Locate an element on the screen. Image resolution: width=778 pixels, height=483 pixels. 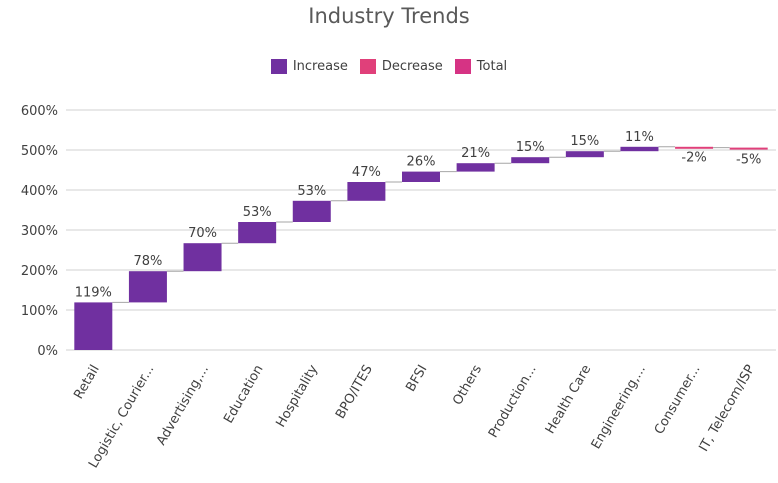
category-label: BPO/ITES is located at coordinates (354, 392).